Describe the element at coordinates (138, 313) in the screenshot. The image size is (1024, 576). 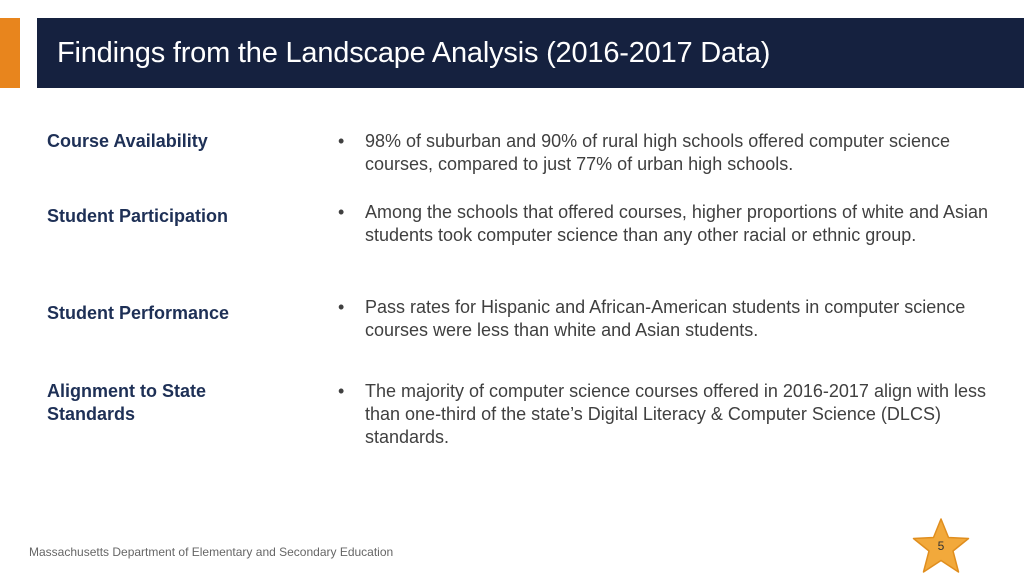
I see `finding-label: Student Performance` at that location.